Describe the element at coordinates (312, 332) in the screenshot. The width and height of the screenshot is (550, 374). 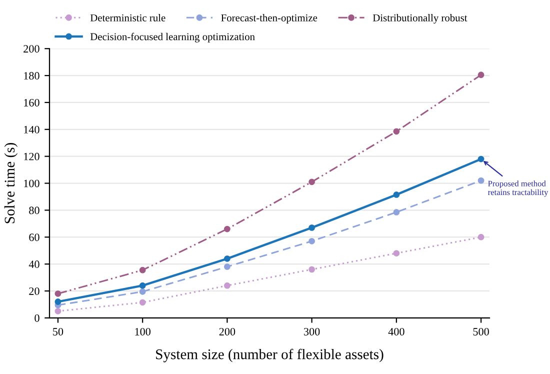
I see `x-tick-label: 300` at that location.